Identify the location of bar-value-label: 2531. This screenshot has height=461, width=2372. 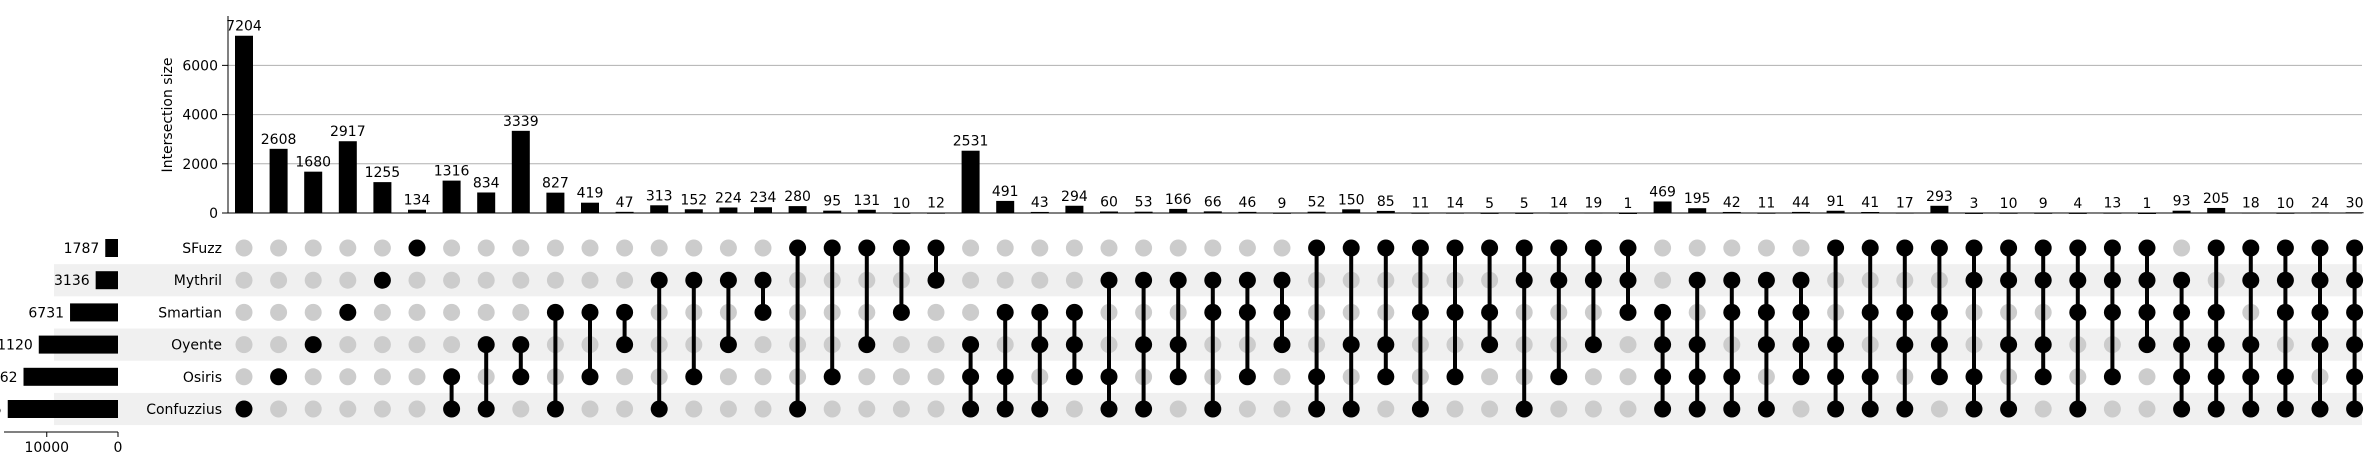
(971, 142).